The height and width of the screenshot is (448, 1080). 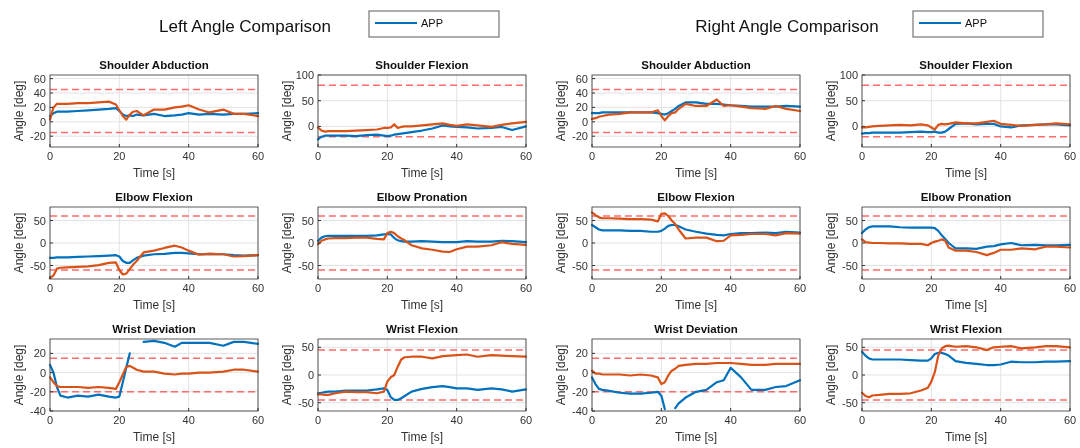 I want to click on text: Left Angle Comparison, so click(x=245, y=26).